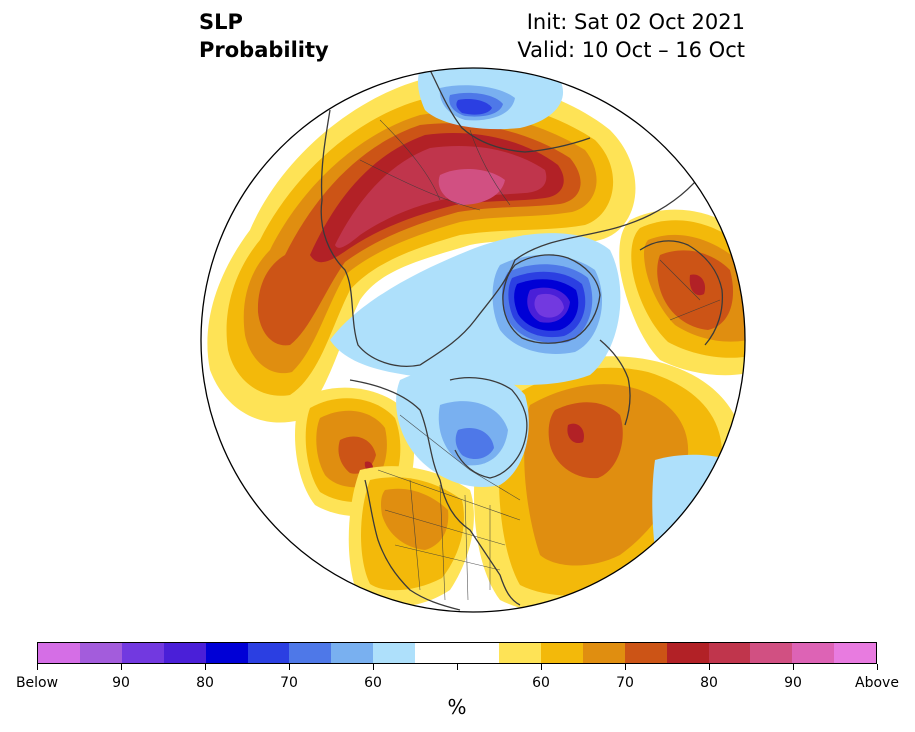  I want to click on colorbar-tick-label: Below, so click(37, 683).